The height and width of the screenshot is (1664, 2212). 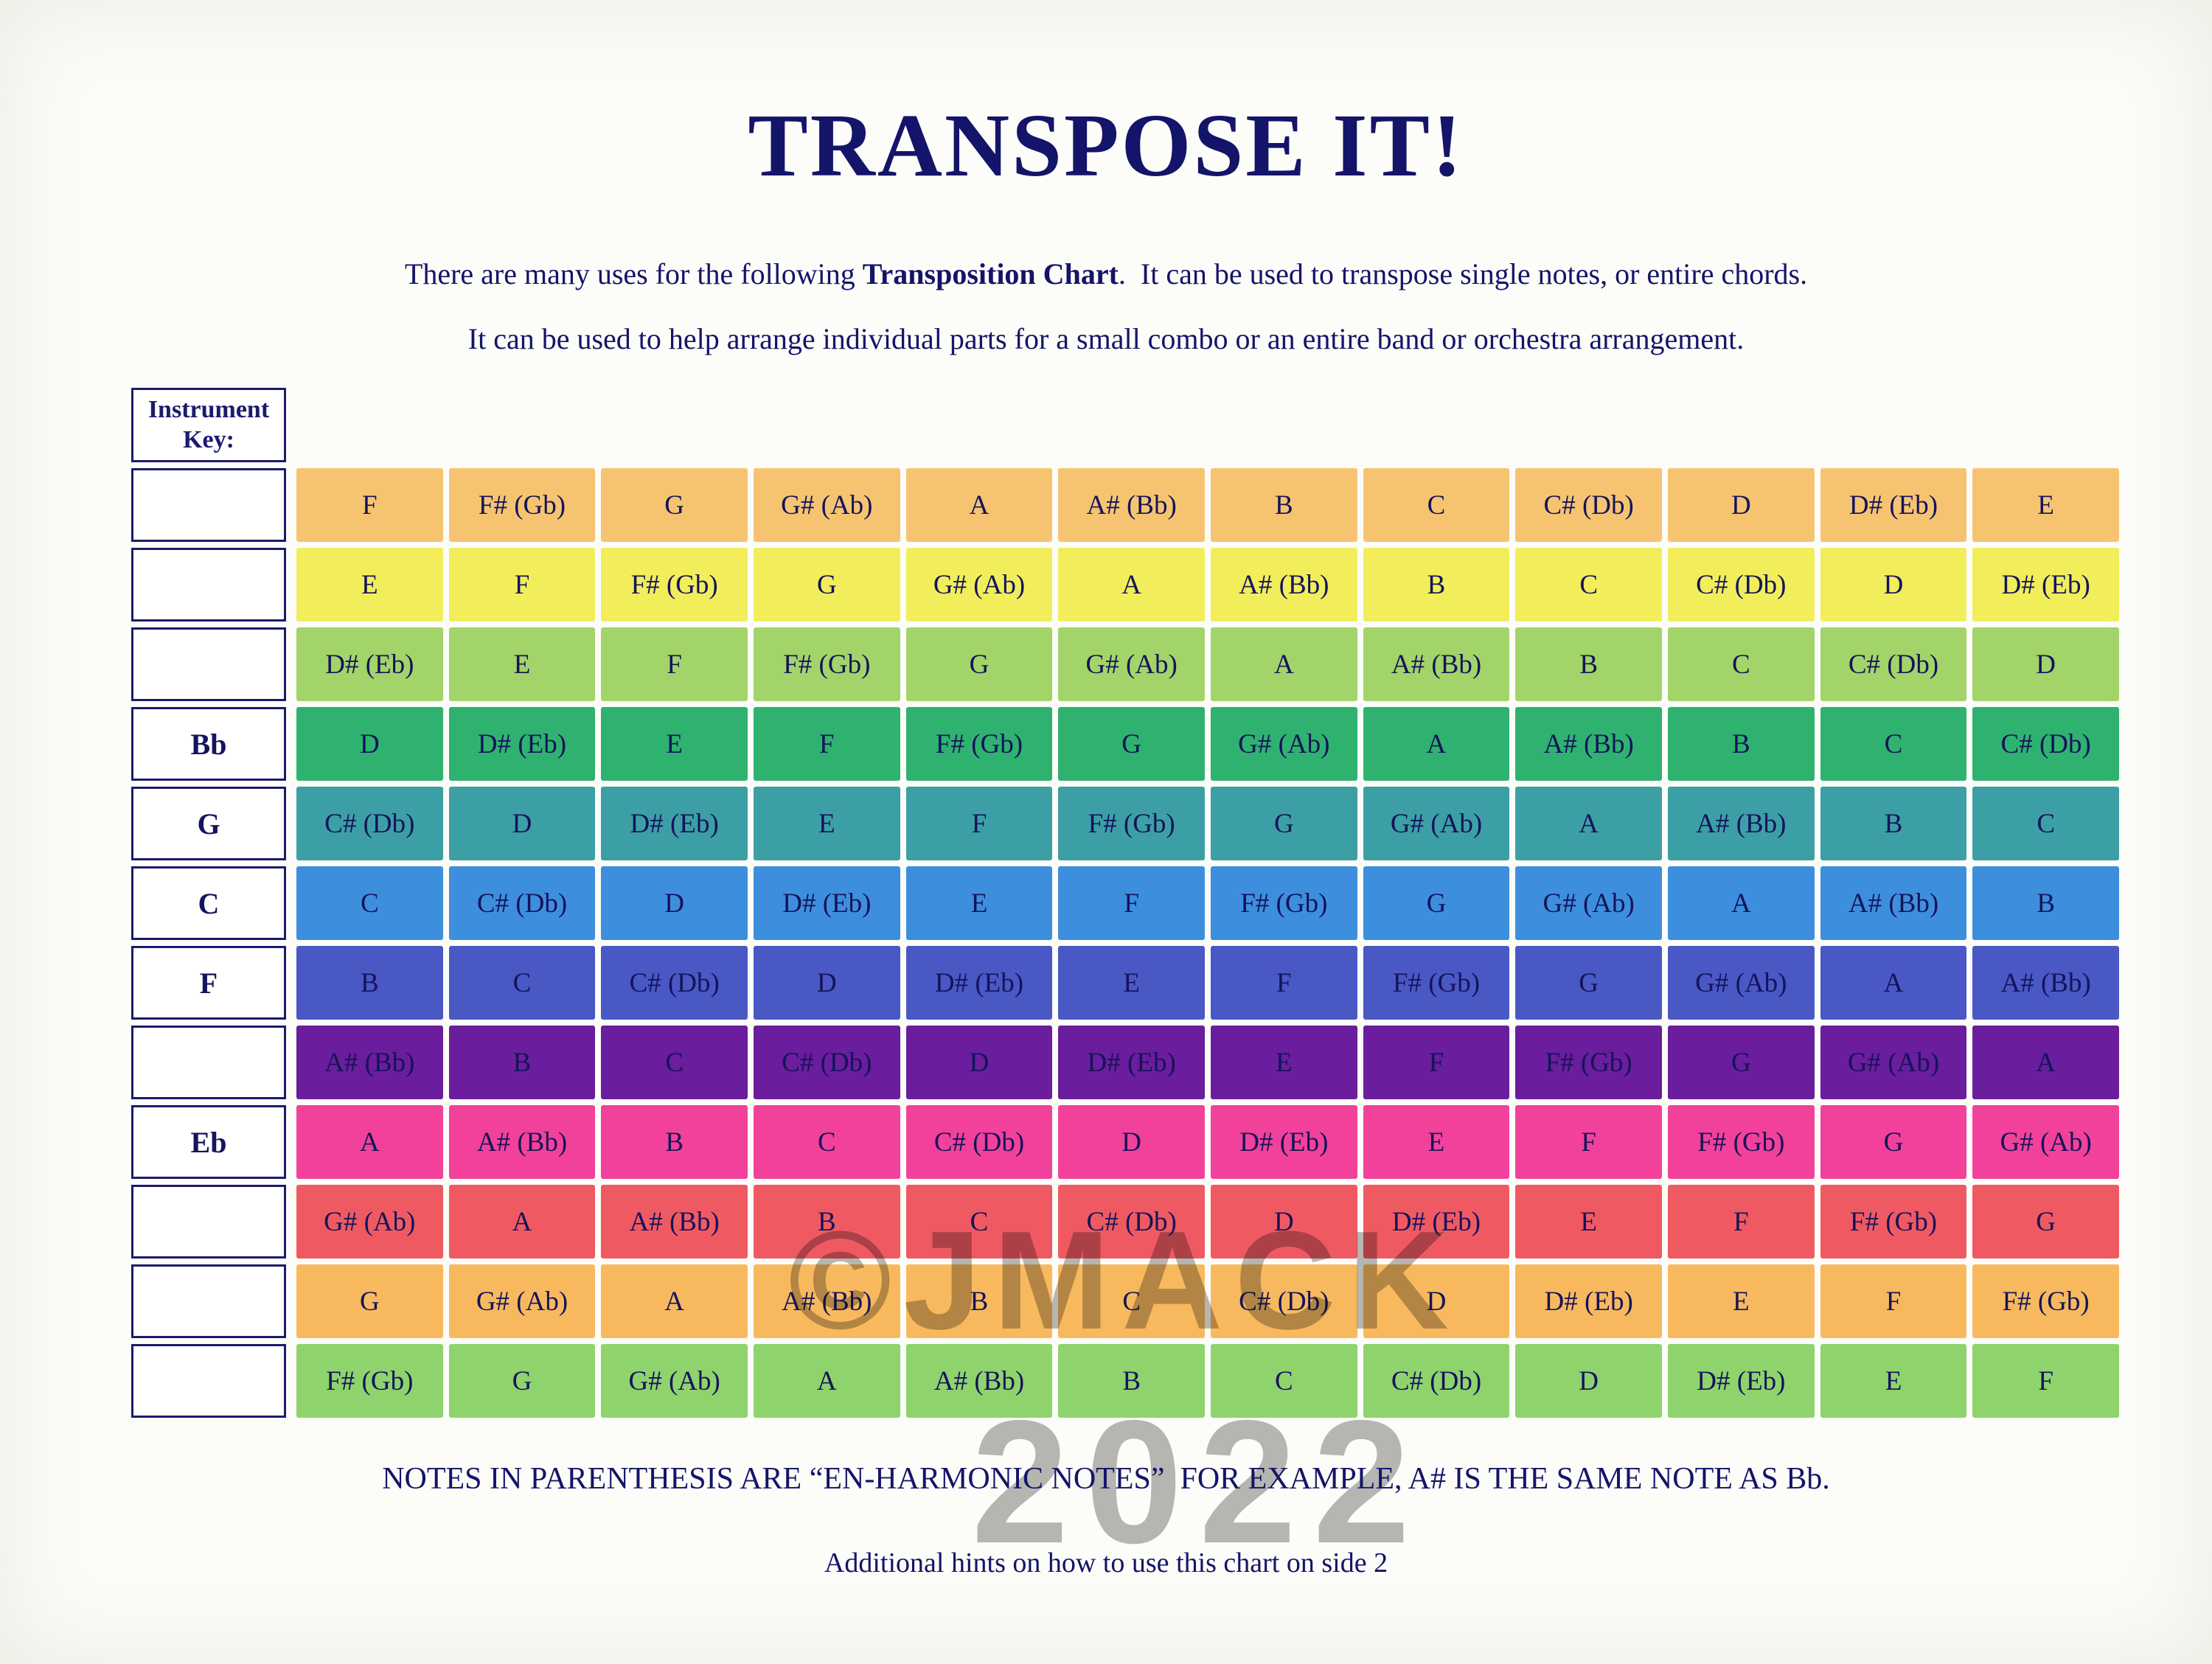 What do you see at coordinates (208, 425) in the screenshot?
I see `instrument-key-header: Instrument Key:` at bounding box center [208, 425].